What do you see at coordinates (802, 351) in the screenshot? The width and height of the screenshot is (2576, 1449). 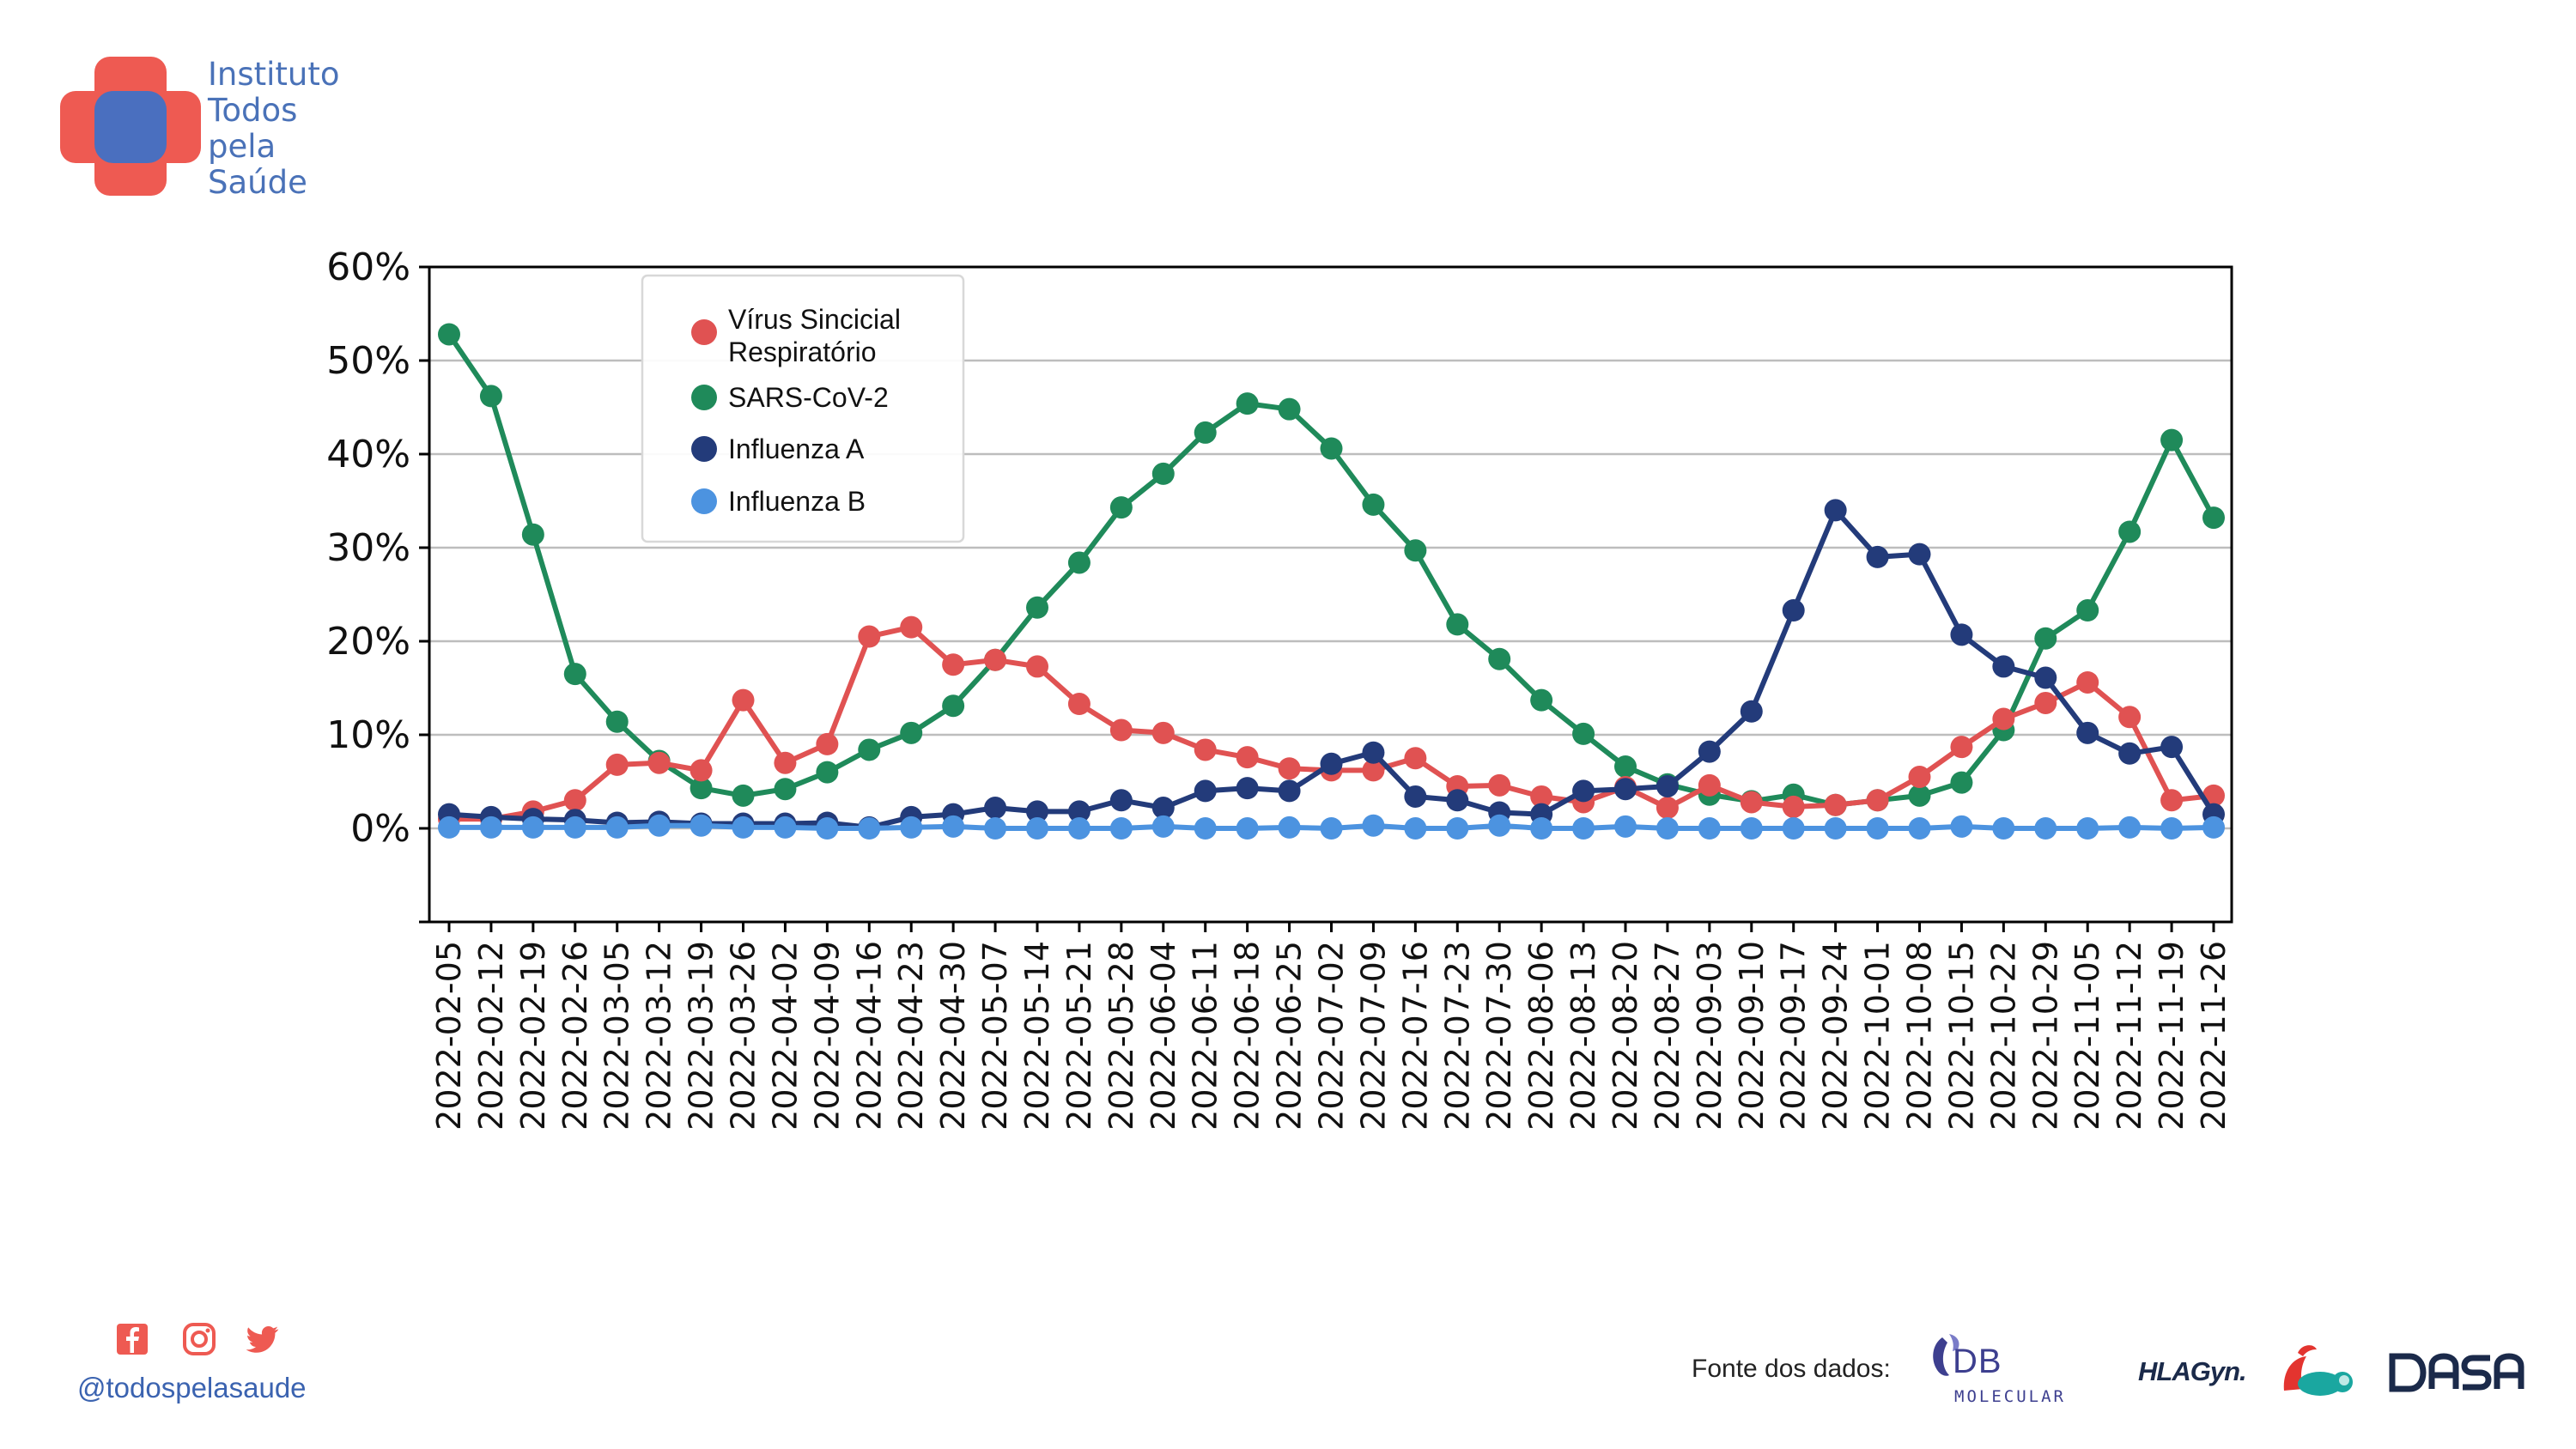 I see `legend-label: Respiratório` at bounding box center [802, 351].